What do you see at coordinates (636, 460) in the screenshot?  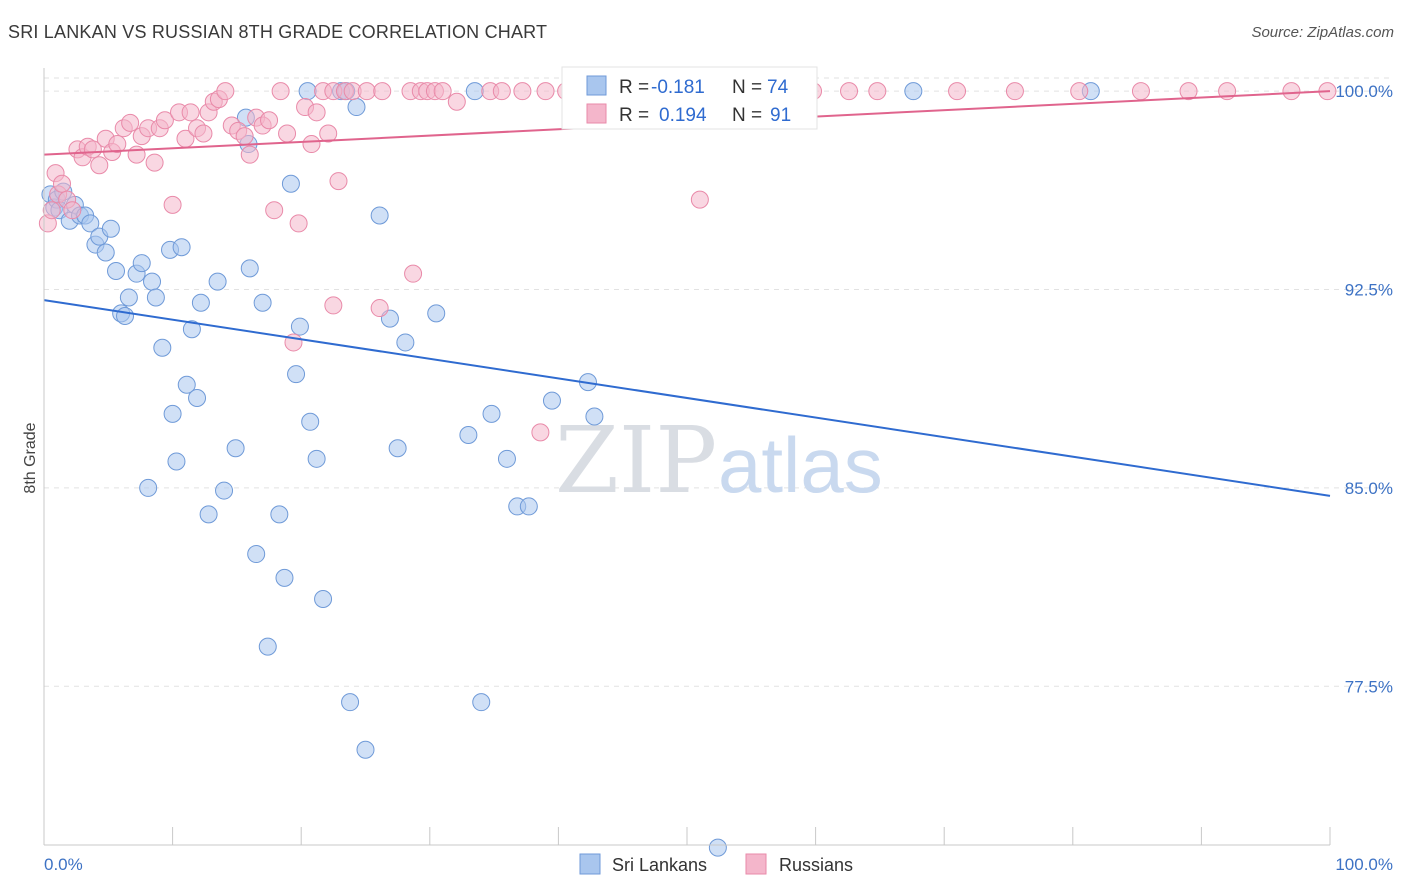 I see `watermark-zip: ZIP` at bounding box center [636, 460].